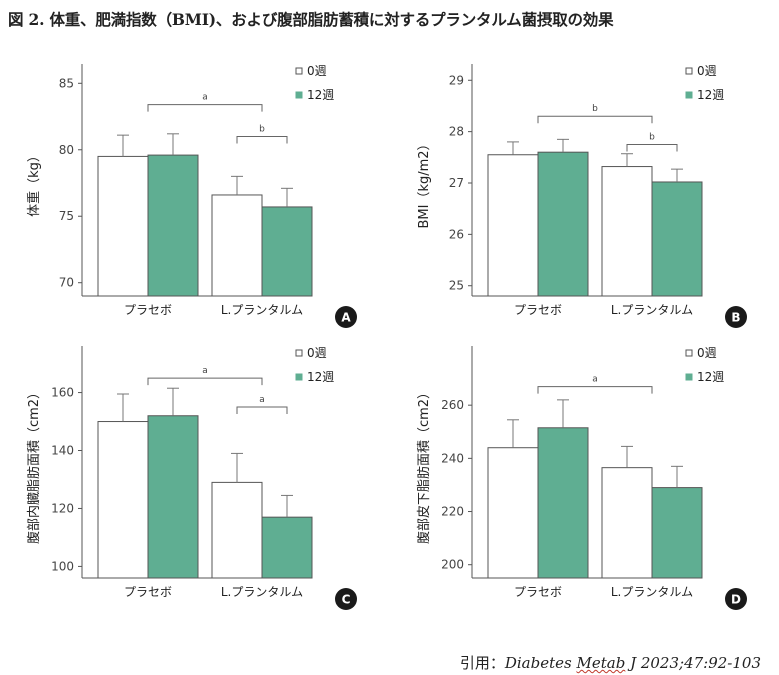 The width and height of the screenshot is (779, 675). What do you see at coordinates (693, 663) in the screenshot?
I see `citation-journal-c: J 2023;47:92-103` at bounding box center [693, 663].